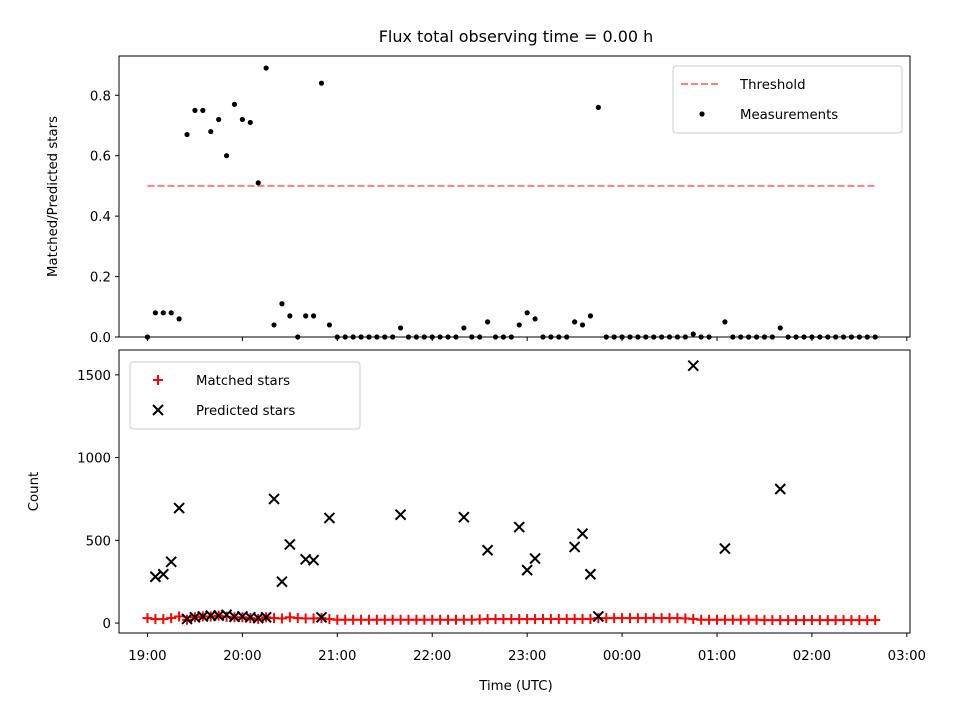  What do you see at coordinates (812, 656) in the screenshot?
I see `x-tick-label: 02:00` at bounding box center [812, 656].